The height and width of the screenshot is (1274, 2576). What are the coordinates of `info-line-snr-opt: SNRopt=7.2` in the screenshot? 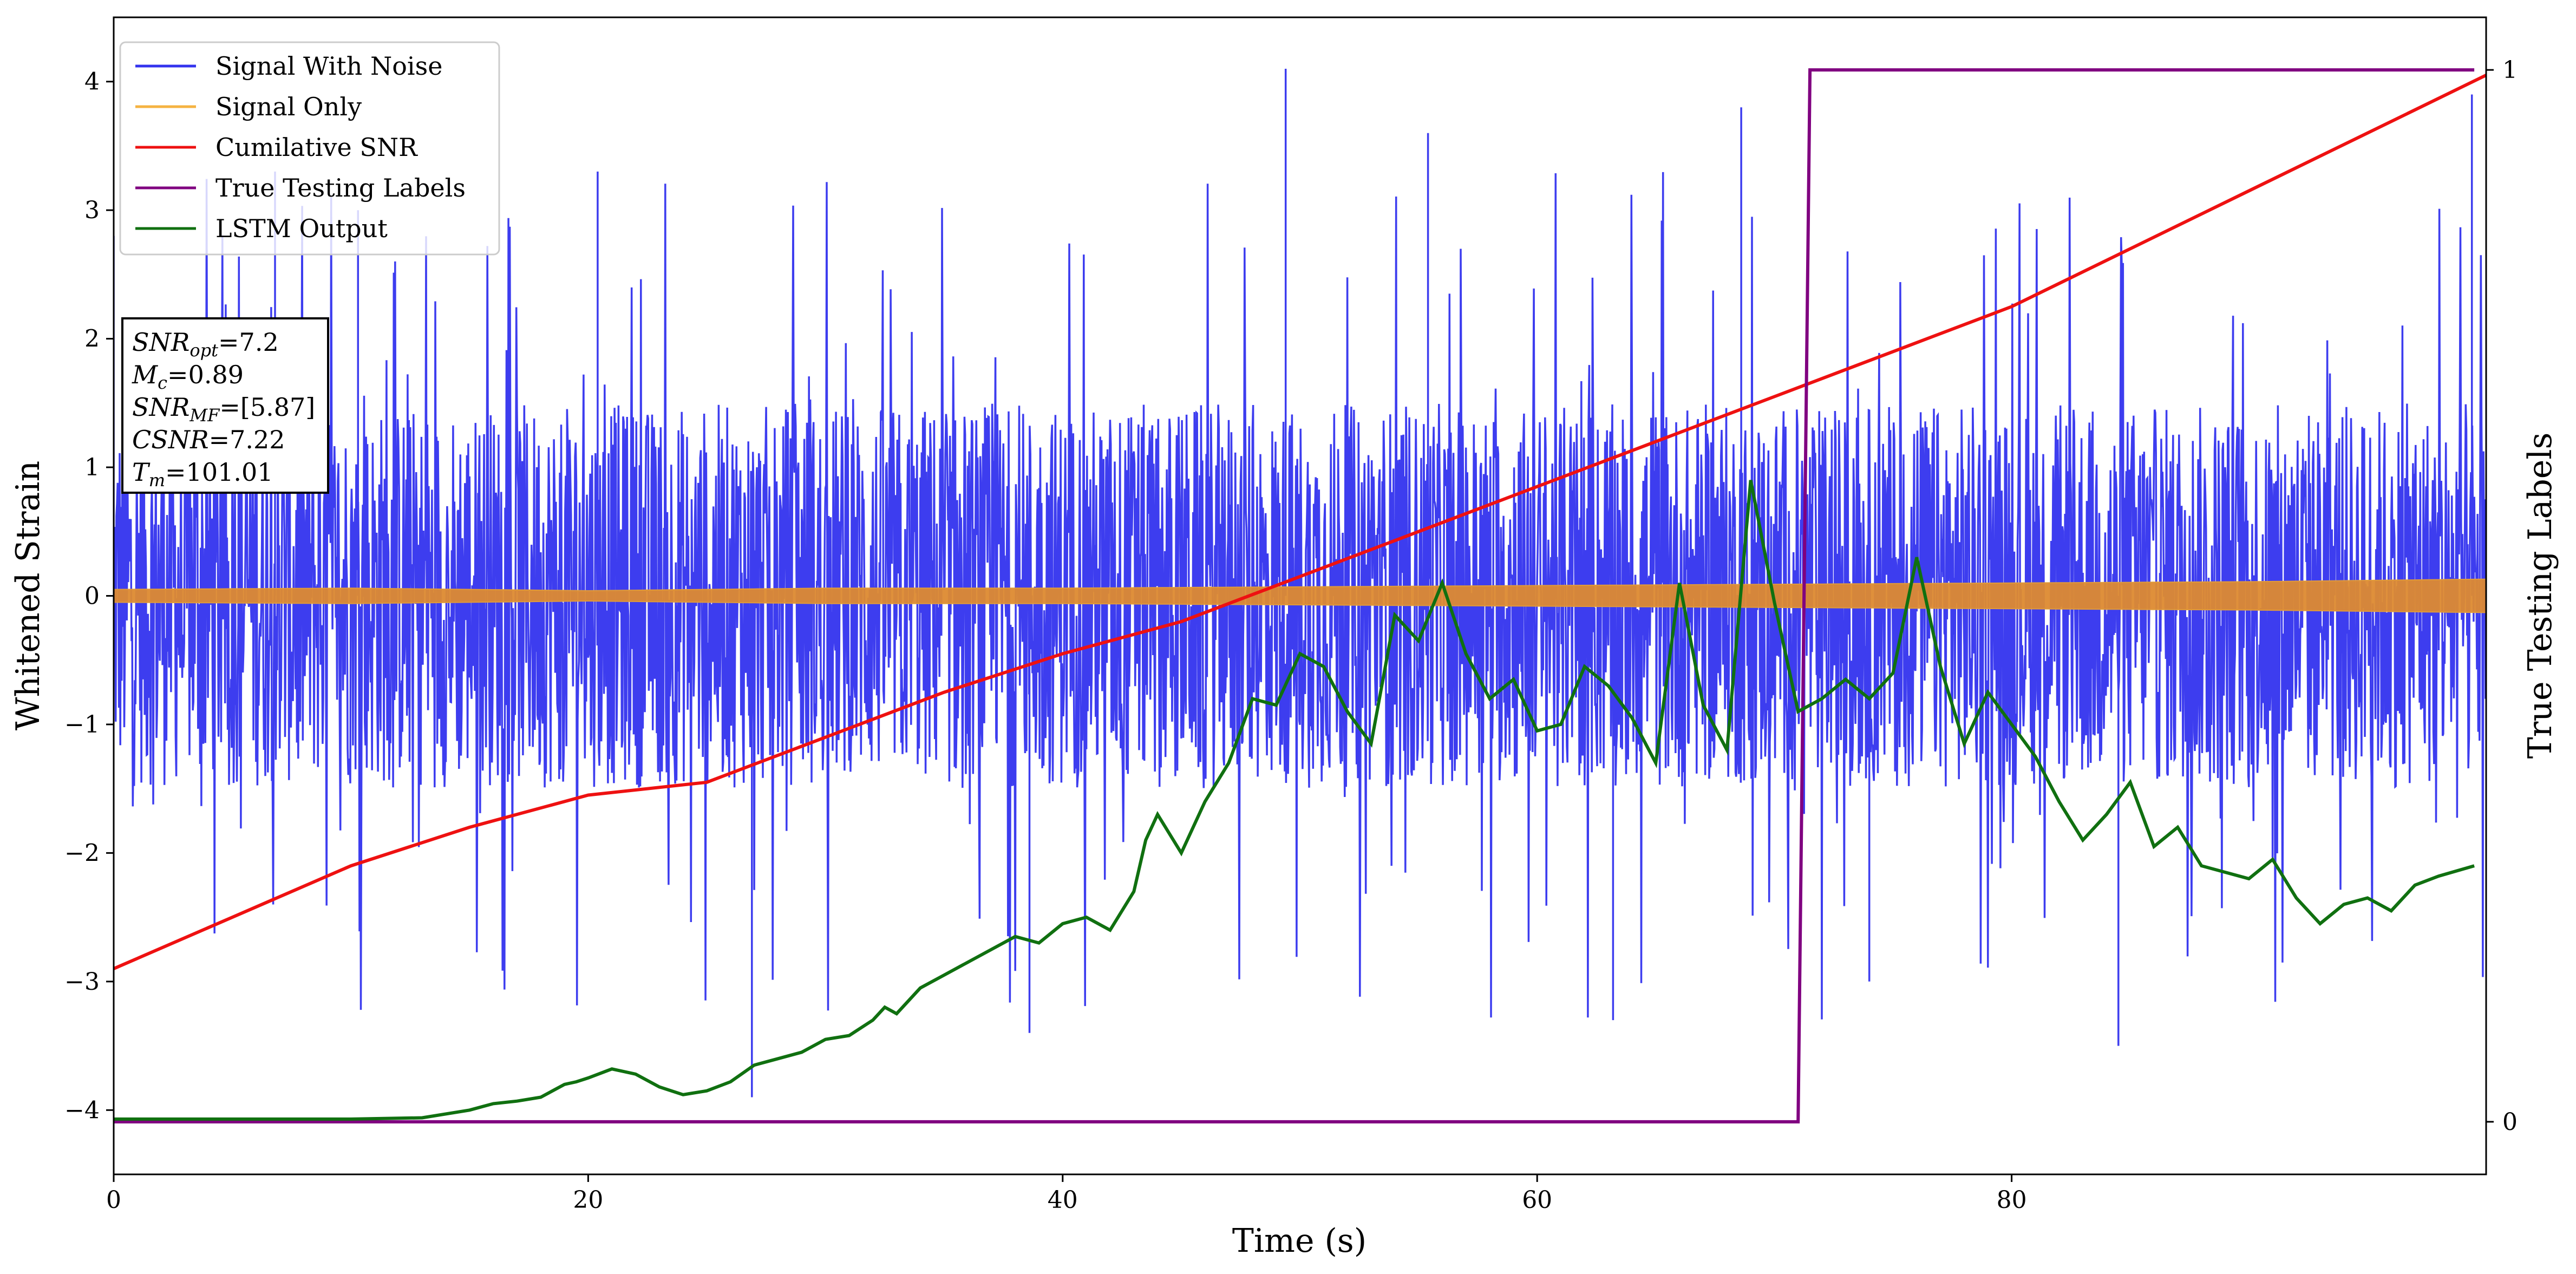 It's located at (206, 344).